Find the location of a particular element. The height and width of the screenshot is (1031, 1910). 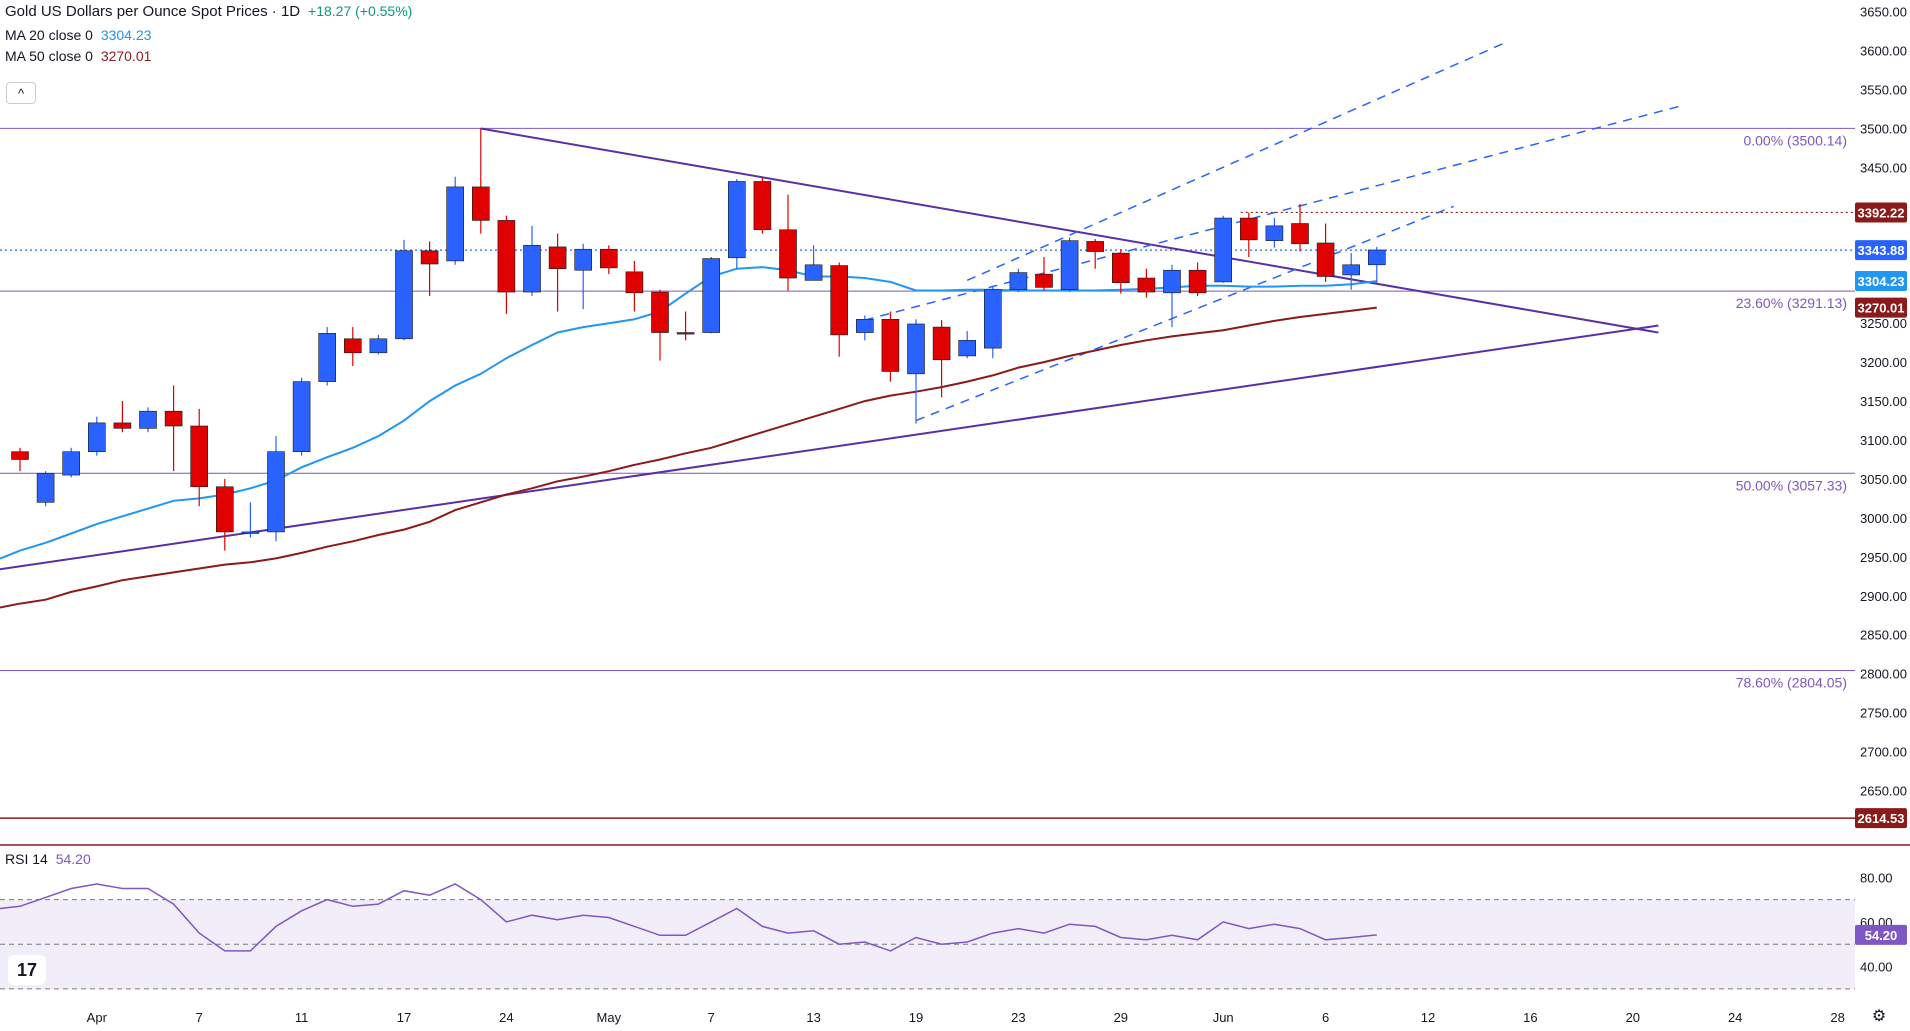

price-tick-label: 2850.00 is located at coordinates (1883, 635).